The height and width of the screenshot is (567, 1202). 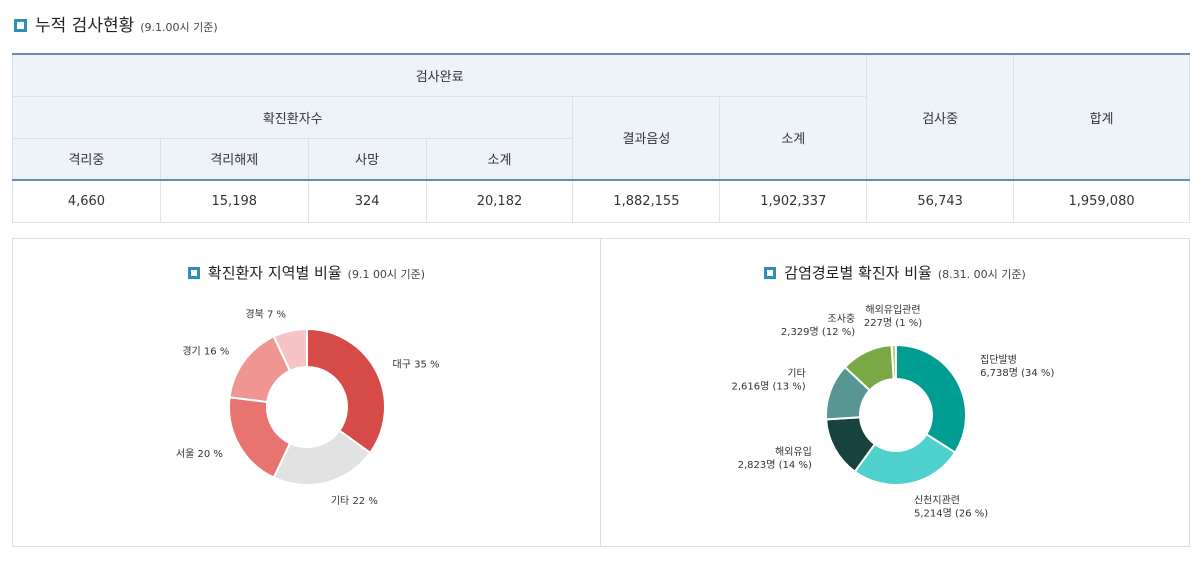 I want to click on route-chart-subtitle: (8.31. 00시 기준), so click(x=981, y=274).